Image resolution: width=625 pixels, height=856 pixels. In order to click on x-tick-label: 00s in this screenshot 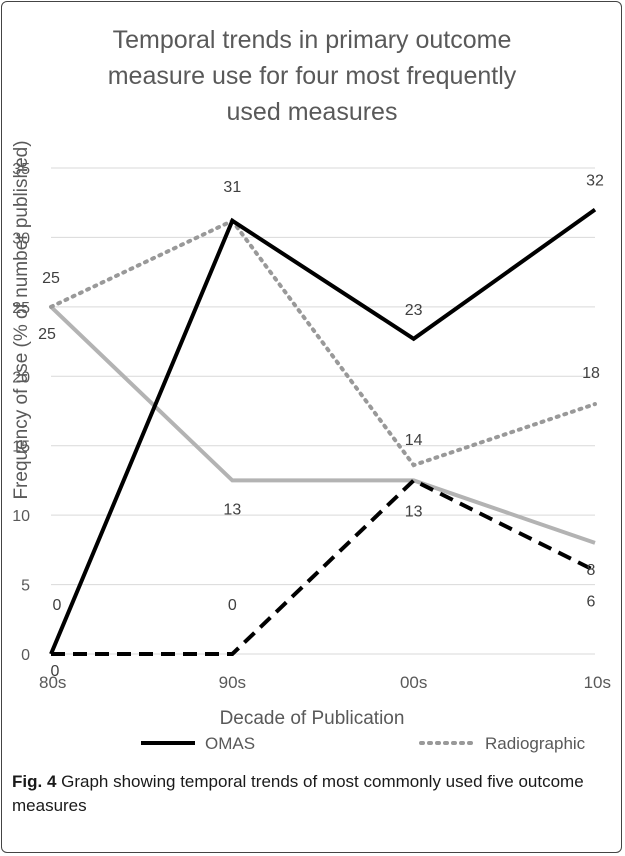, I will do `click(413, 682)`.